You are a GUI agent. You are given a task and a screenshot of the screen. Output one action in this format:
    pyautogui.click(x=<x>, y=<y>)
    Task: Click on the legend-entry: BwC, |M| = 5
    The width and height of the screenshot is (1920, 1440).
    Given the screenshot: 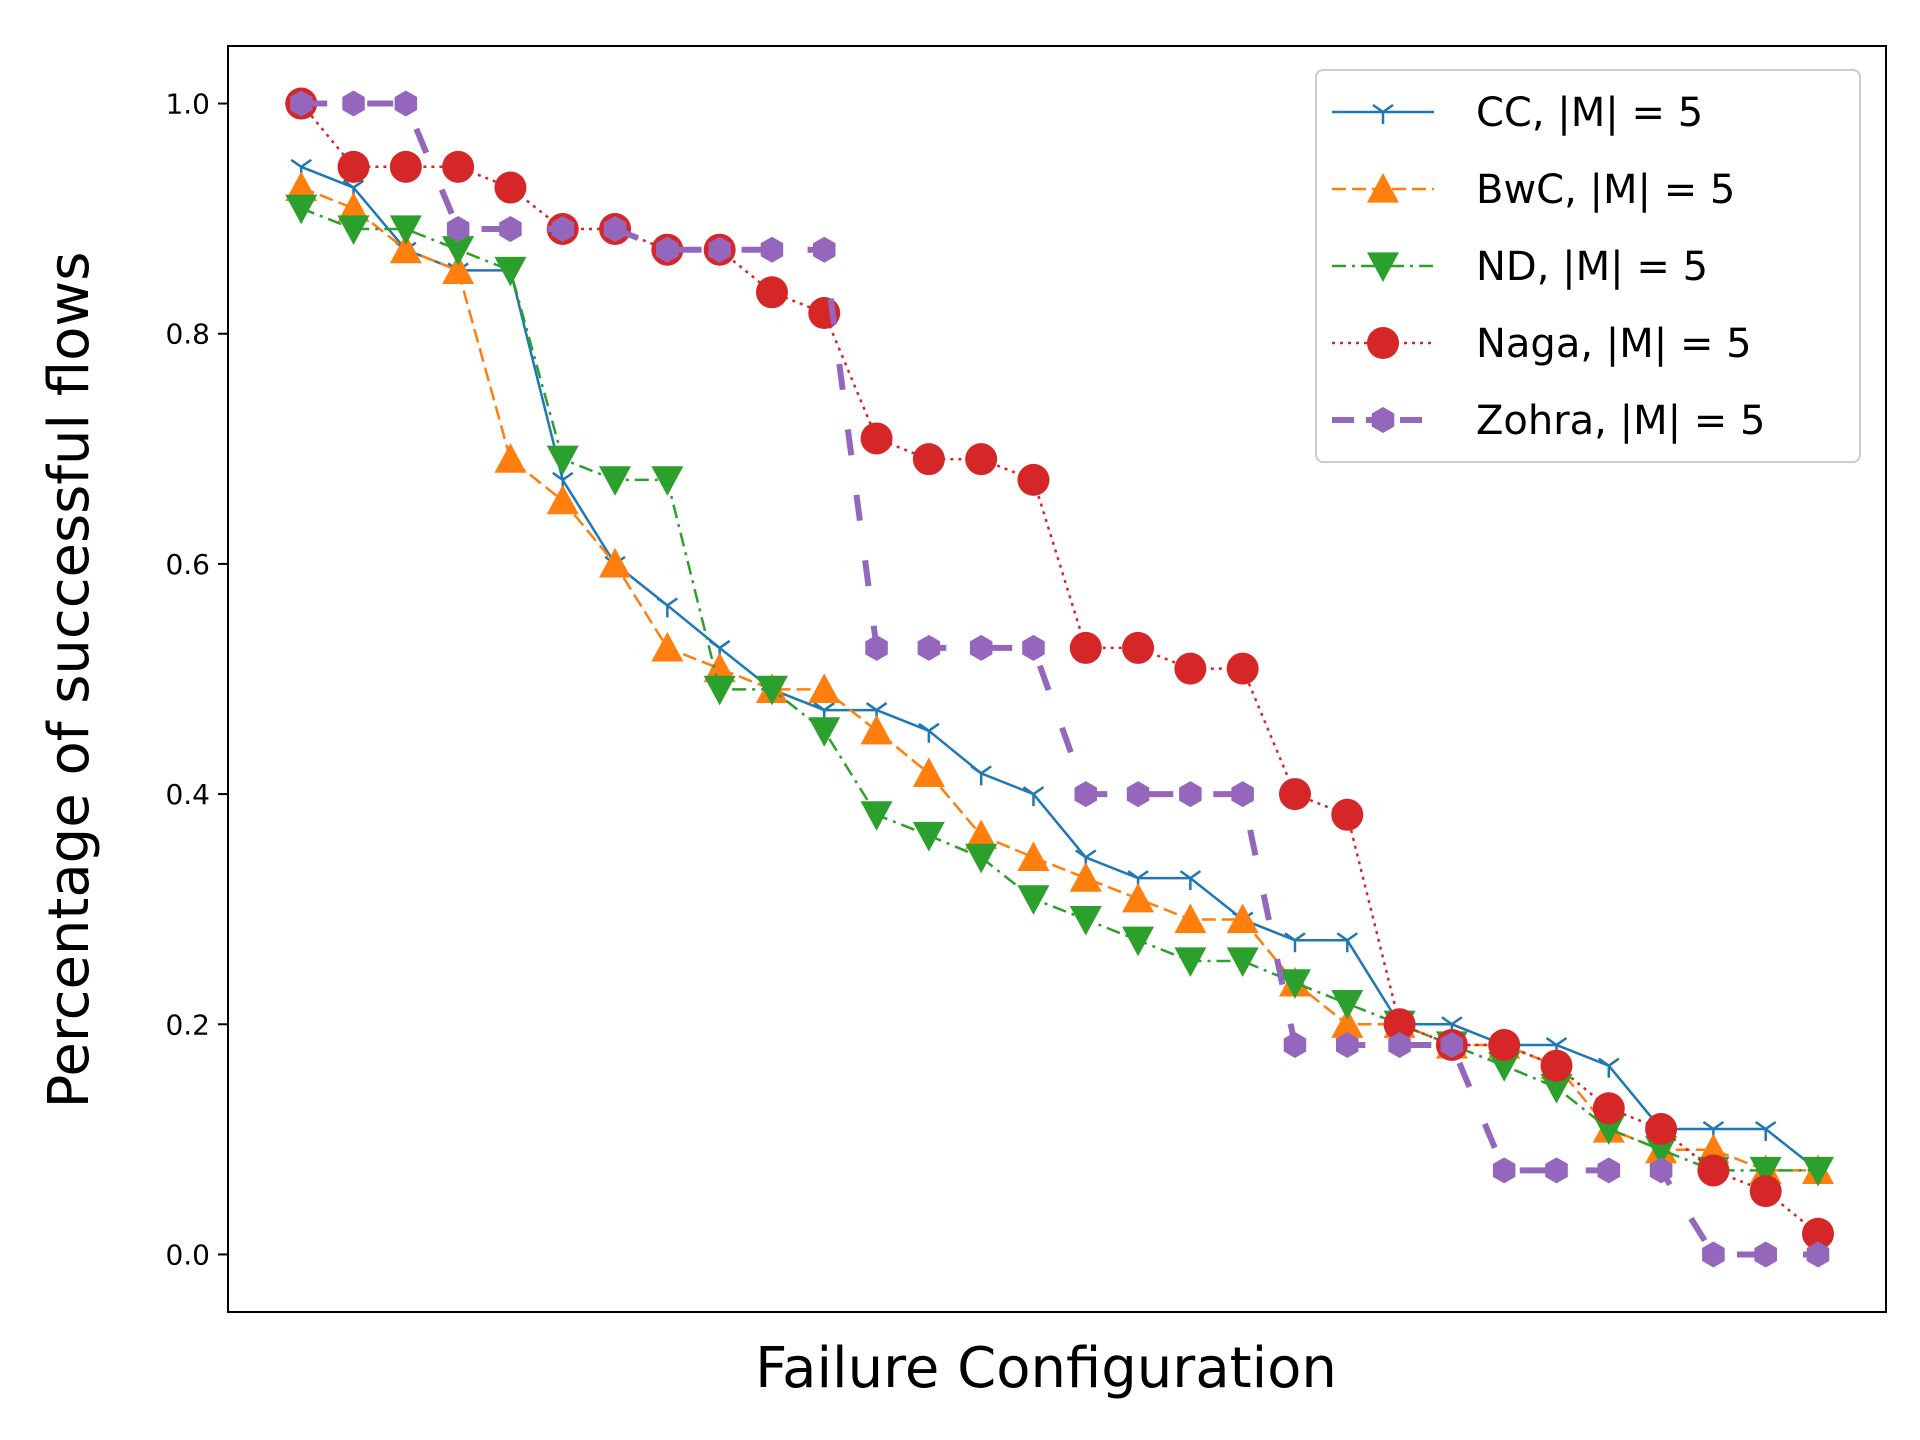 What is the action you would take?
    pyautogui.click(x=1533, y=190)
    